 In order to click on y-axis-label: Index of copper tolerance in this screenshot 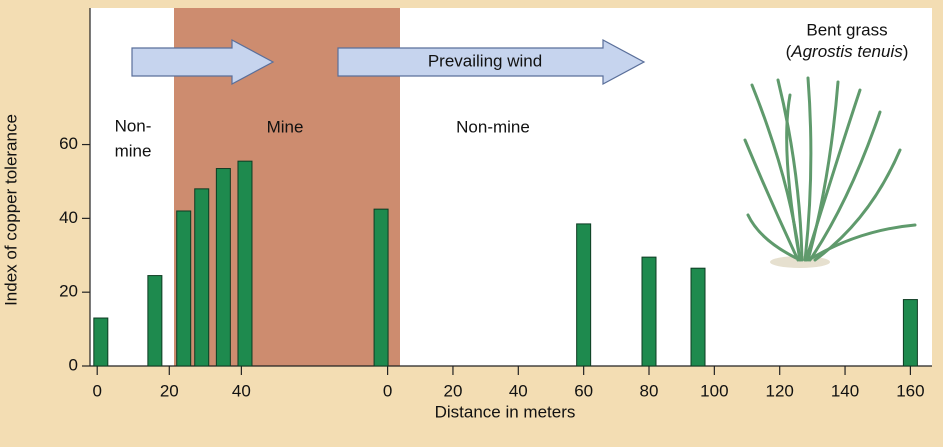, I will do `click(10, 210)`.